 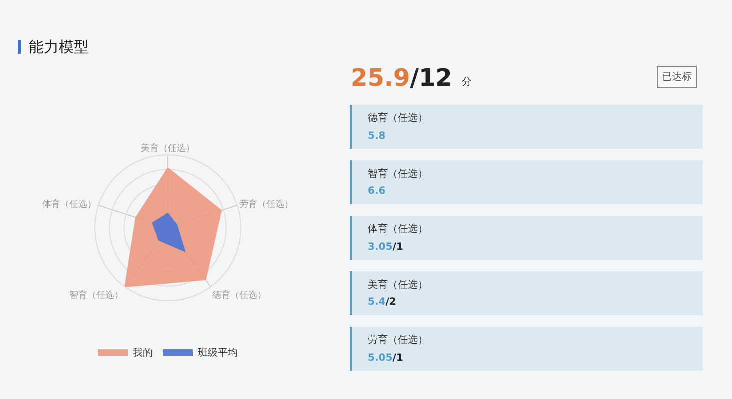 I want to click on chart-title: 能力模型, so click(x=59, y=47).